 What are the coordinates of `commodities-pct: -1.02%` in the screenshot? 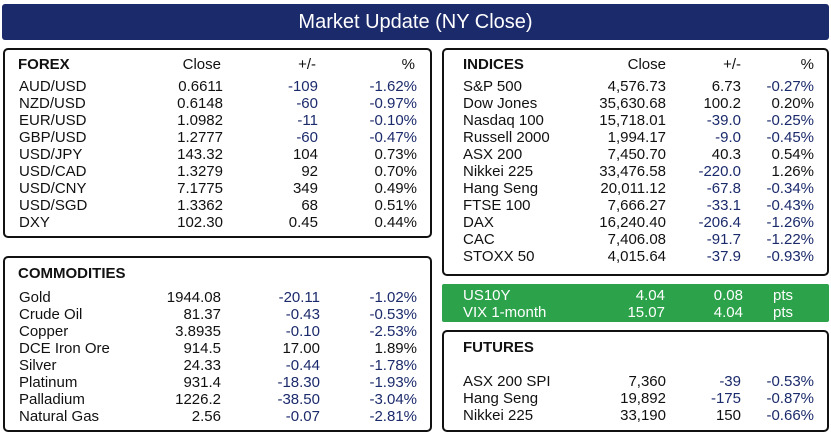 It's located at (393, 297).